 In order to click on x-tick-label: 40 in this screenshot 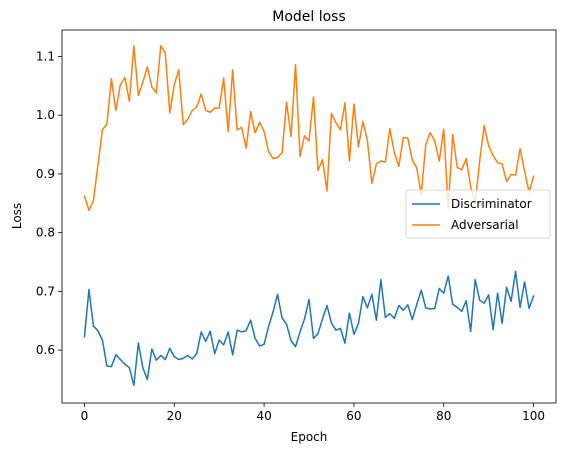, I will do `click(263, 416)`.